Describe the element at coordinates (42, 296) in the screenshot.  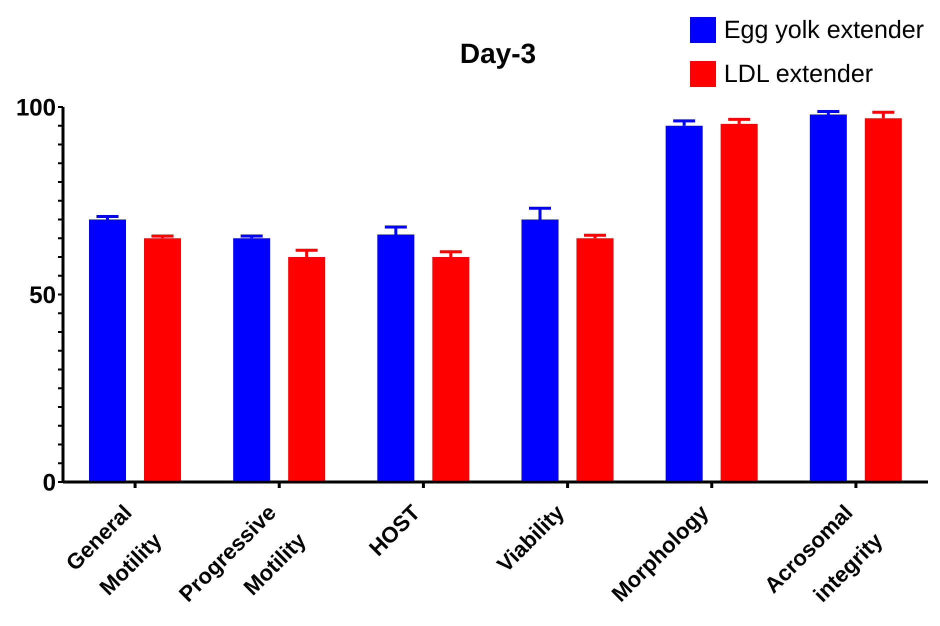
I see `y-tick-label: 50` at that location.